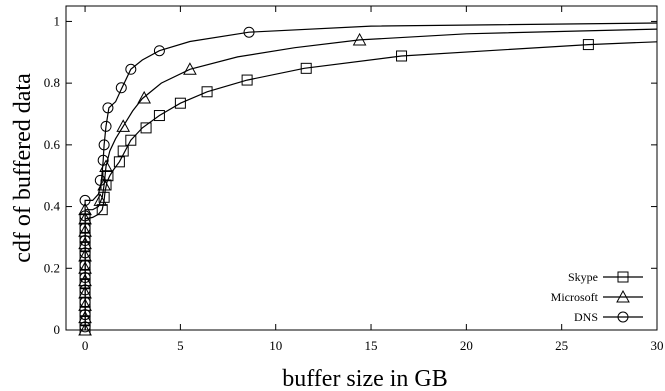  What do you see at coordinates (365, 378) in the screenshot?
I see `x-axis-title: buffer size in GB` at bounding box center [365, 378].